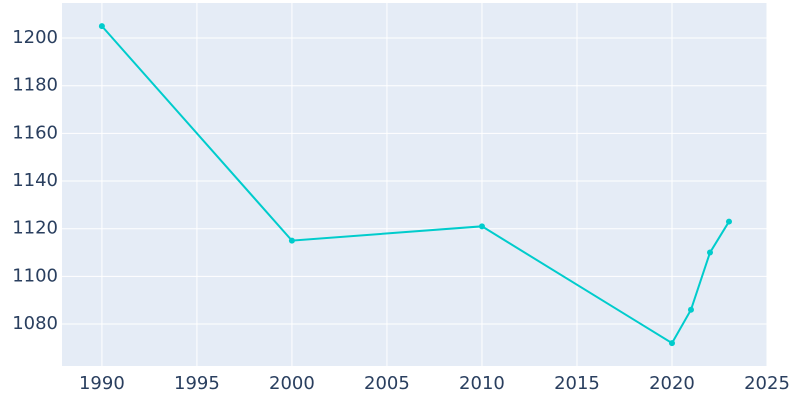 Image resolution: width=800 pixels, height=400 pixels. Describe the element at coordinates (35, 37) in the screenshot. I see `y-tick-label: 1200` at that location.